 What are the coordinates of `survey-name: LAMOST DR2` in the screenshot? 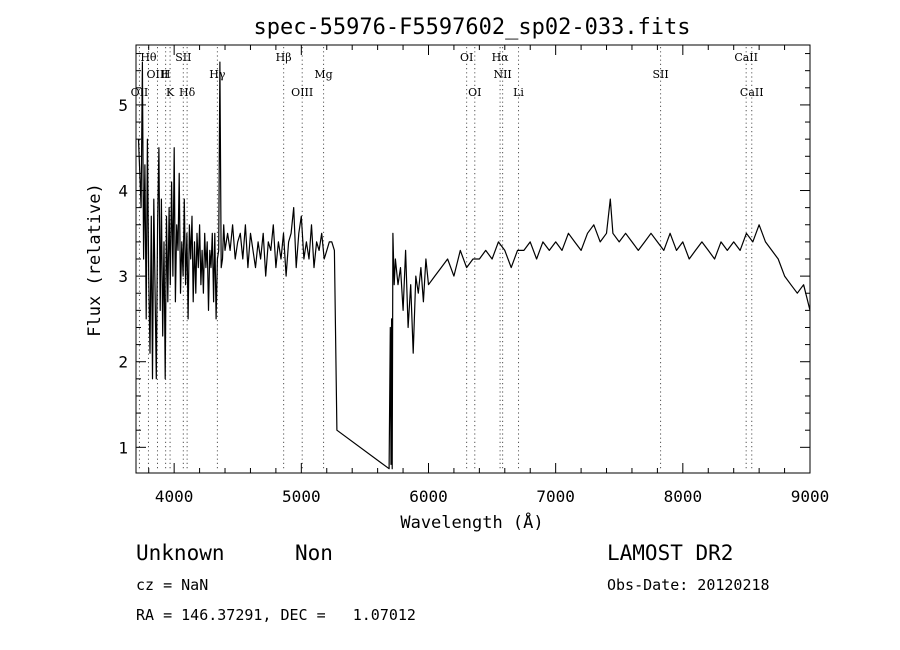 It's located at (670, 553).